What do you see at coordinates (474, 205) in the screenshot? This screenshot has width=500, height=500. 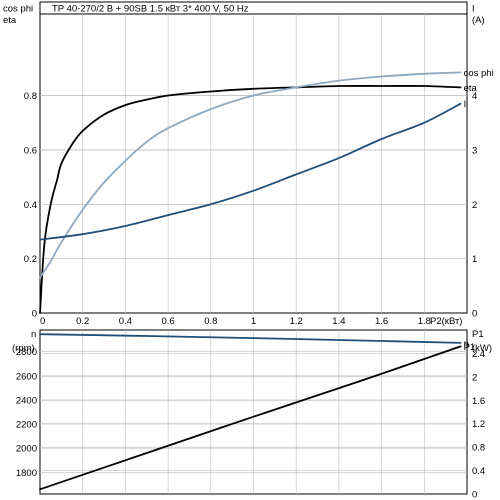 I see `top-right-tick-label: 2` at bounding box center [474, 205].